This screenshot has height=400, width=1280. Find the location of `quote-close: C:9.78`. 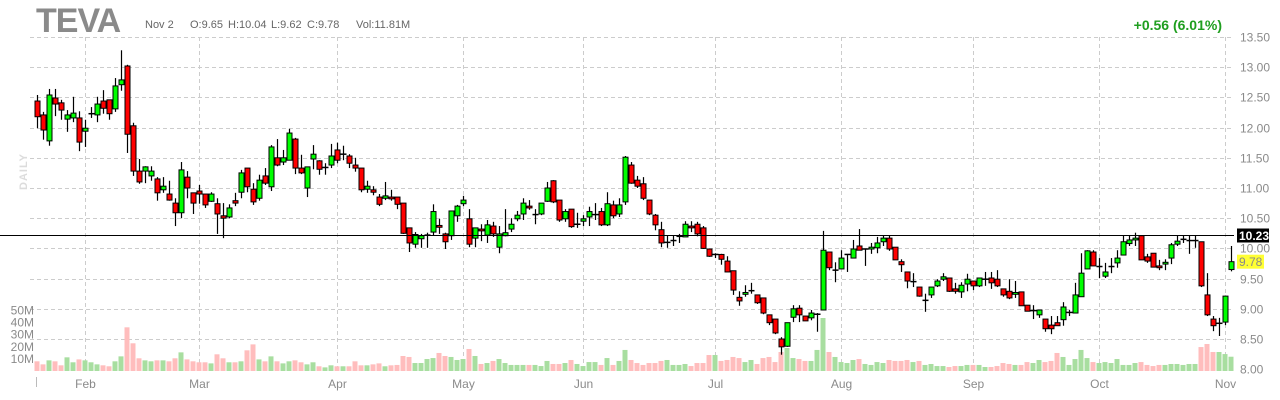

quote-close: C:9.78 is located at coordinates (323, 25).